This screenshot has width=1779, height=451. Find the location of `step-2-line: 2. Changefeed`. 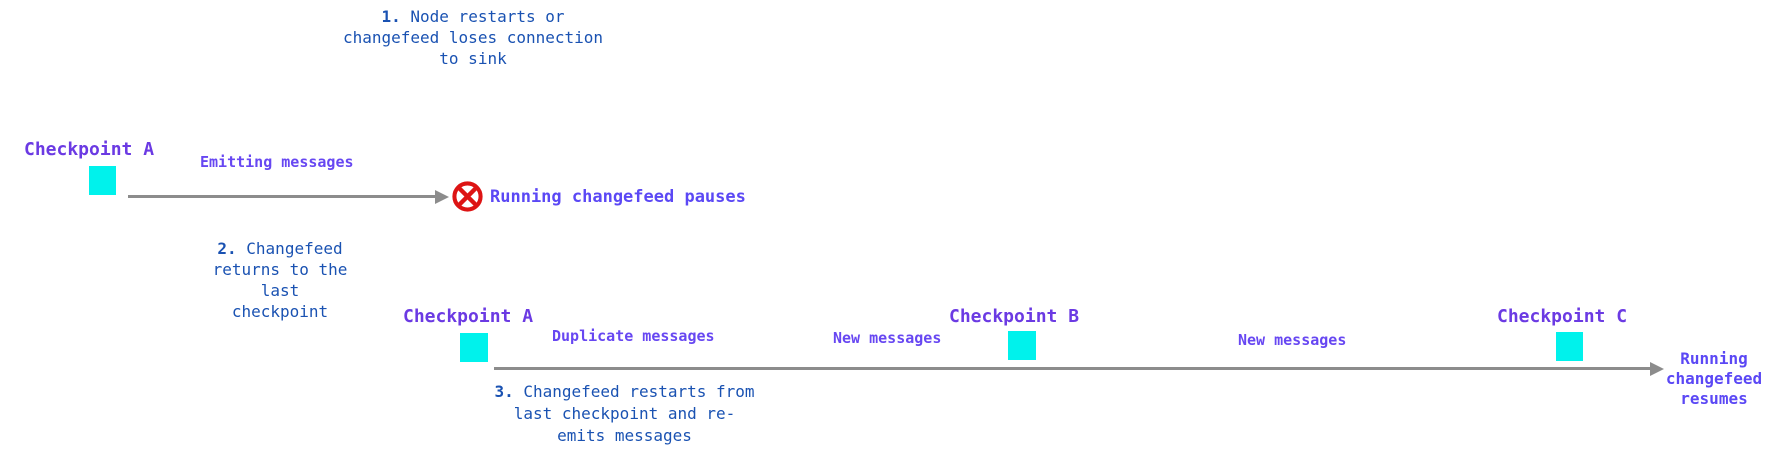

step-2-line: 2. Changefeed is located at coordinates (280, 248).